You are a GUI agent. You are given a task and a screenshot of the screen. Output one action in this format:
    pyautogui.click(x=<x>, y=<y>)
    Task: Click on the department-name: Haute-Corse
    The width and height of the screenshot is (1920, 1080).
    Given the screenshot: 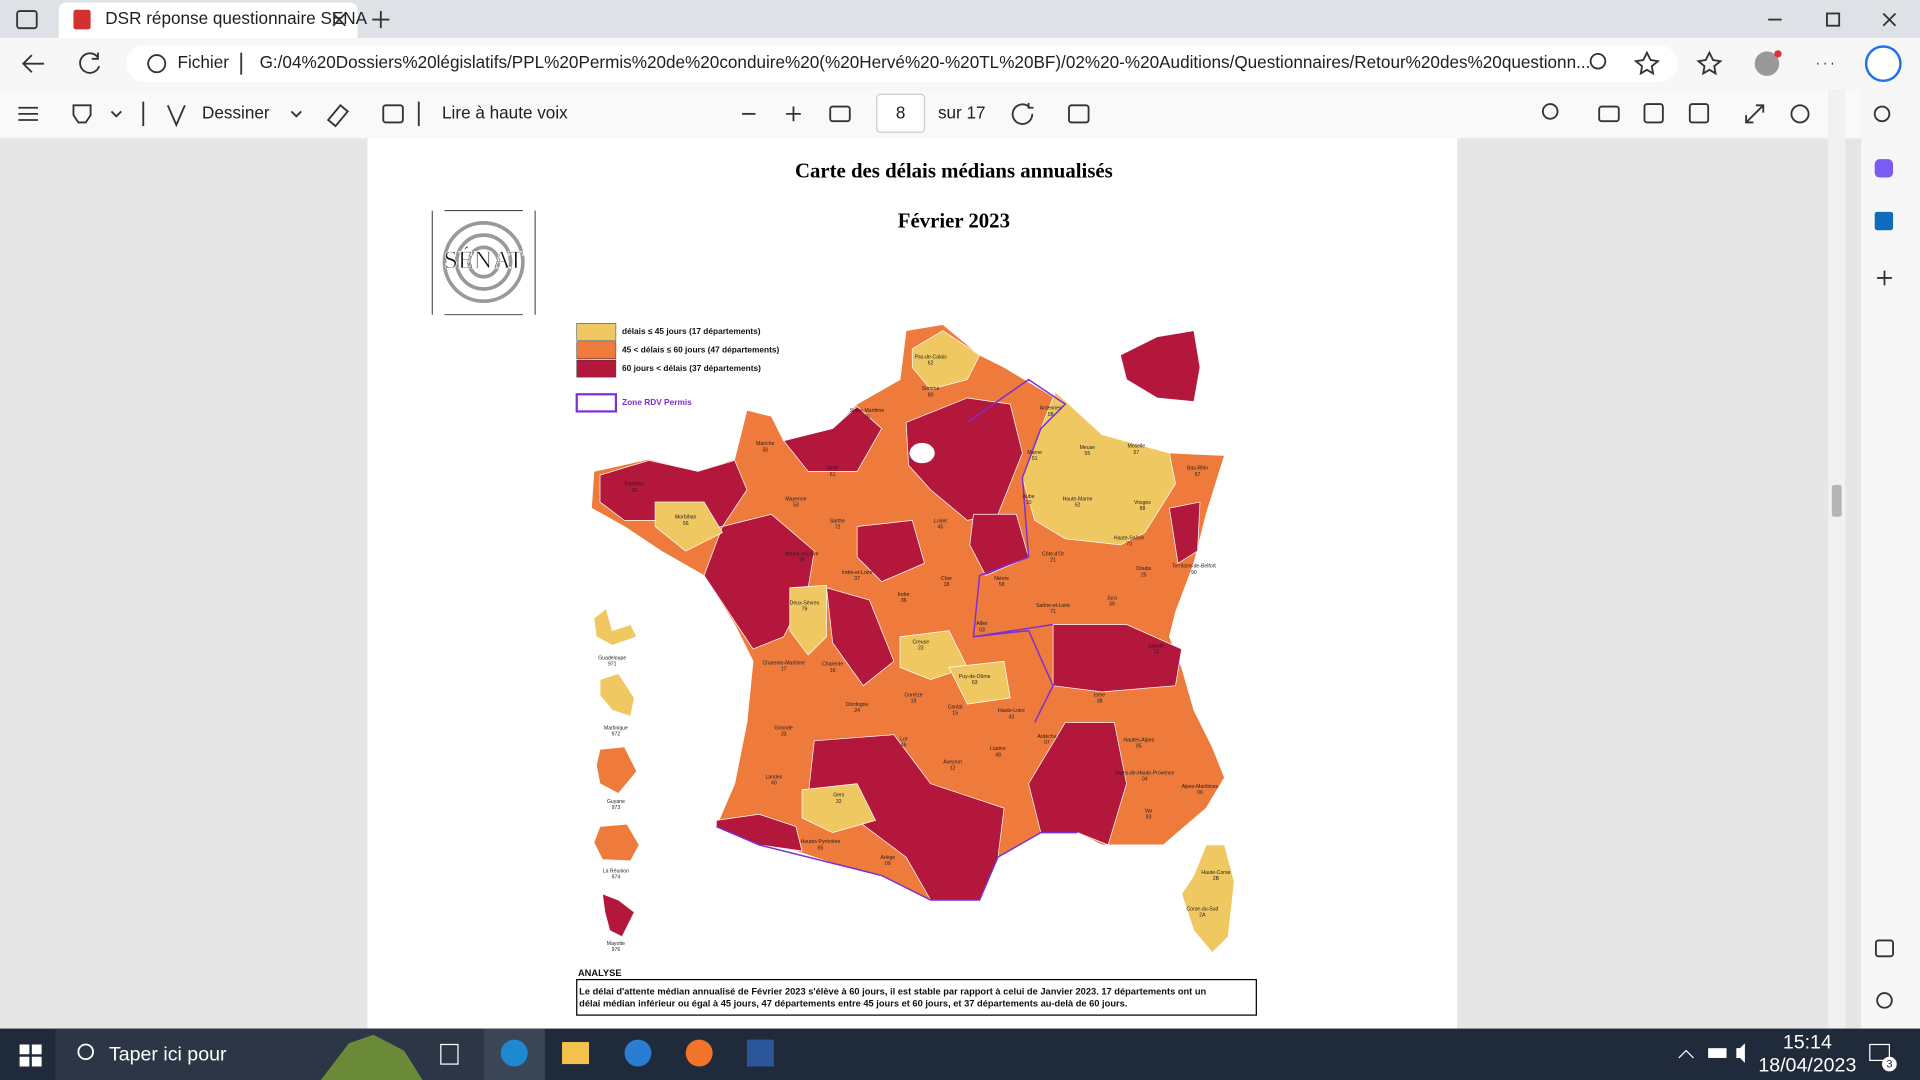 What is the action you would take?
    pyautogui.click(x=1215, y=873)
    